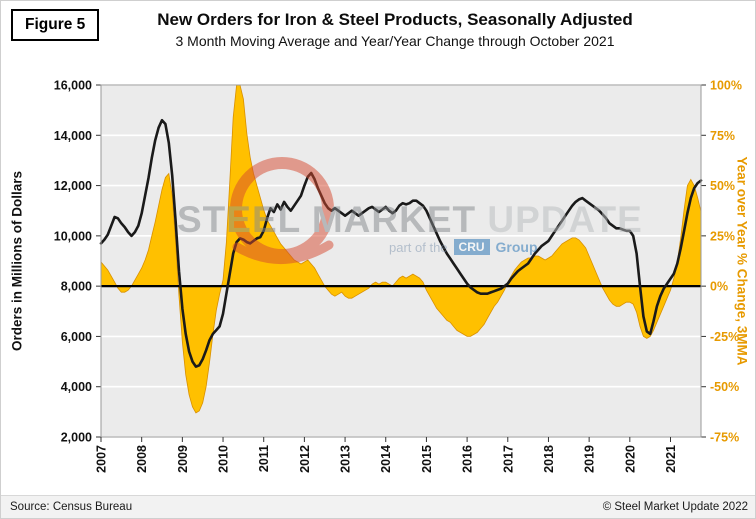 The height and width of the screenshot is (519, 756). Describe the element at coordinates (724, 387) in the screenshot. I see `right-axis-tick-label: -50%` at that location.